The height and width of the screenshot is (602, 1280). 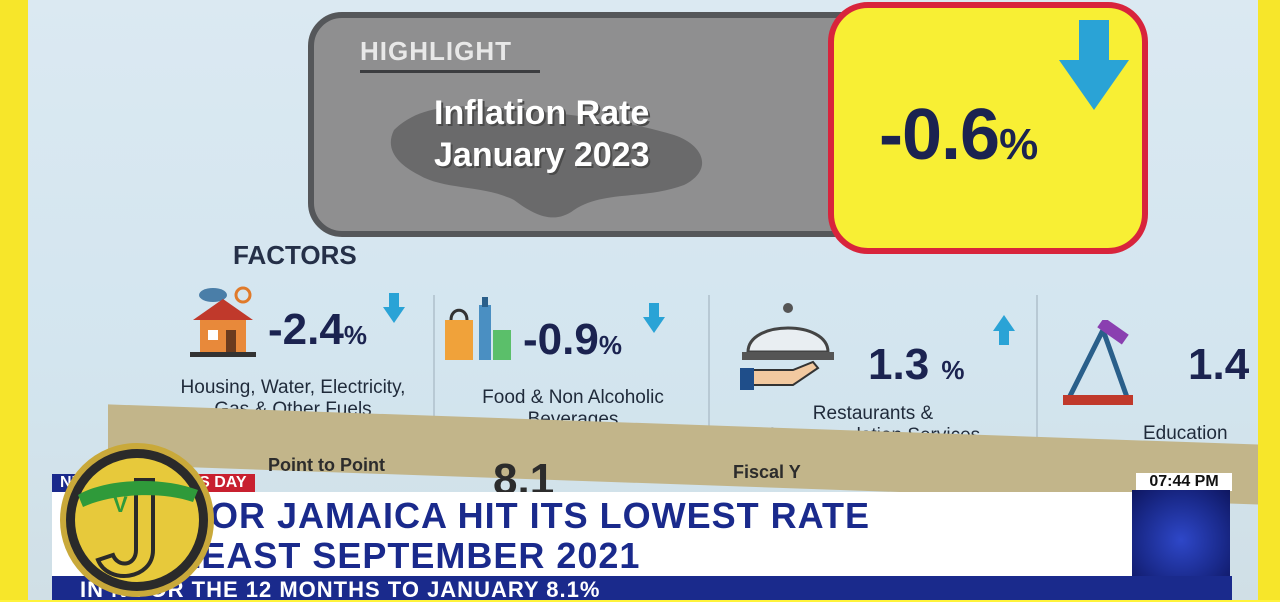 I want to click on inflation-rate-value: -0.6%, so click(x=958, y=135).